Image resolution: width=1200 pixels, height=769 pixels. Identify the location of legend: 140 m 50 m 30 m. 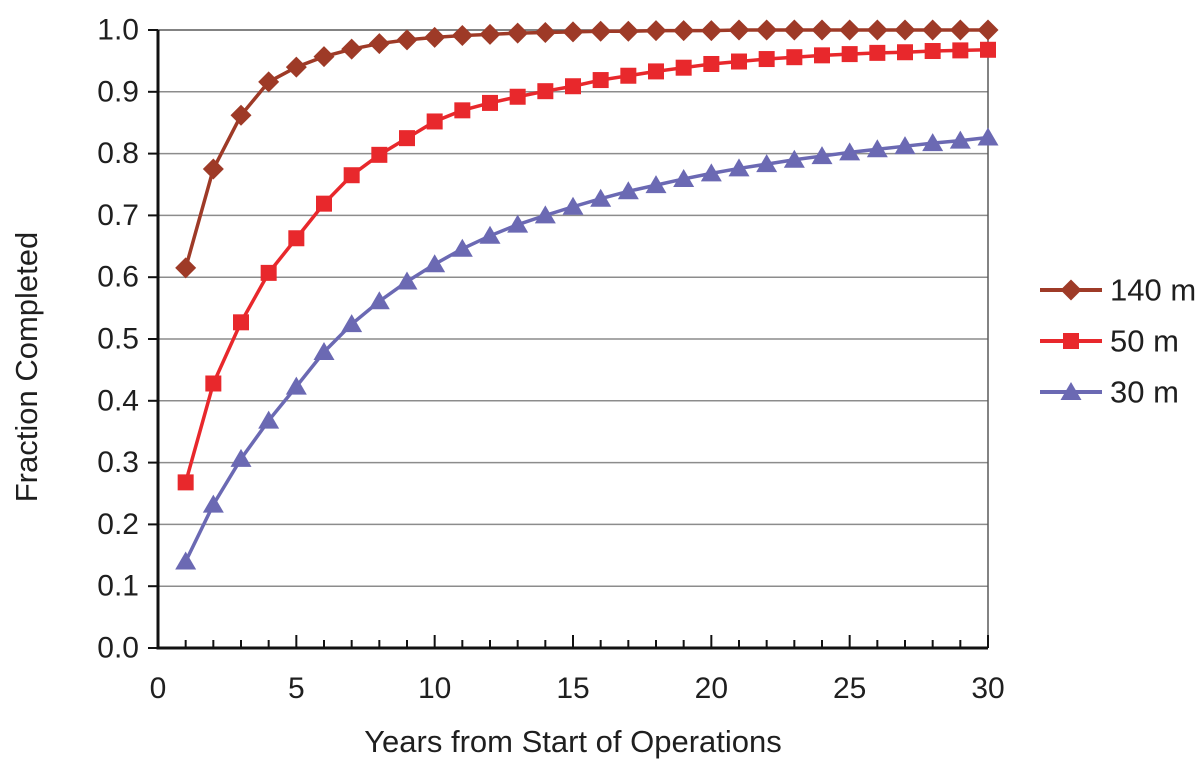
(1118, 341).